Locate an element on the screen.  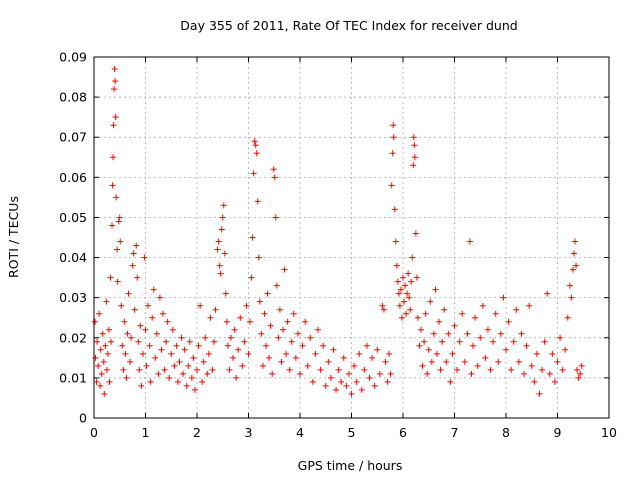
x-tick-label: 6 is located at coordinates (403, 432).